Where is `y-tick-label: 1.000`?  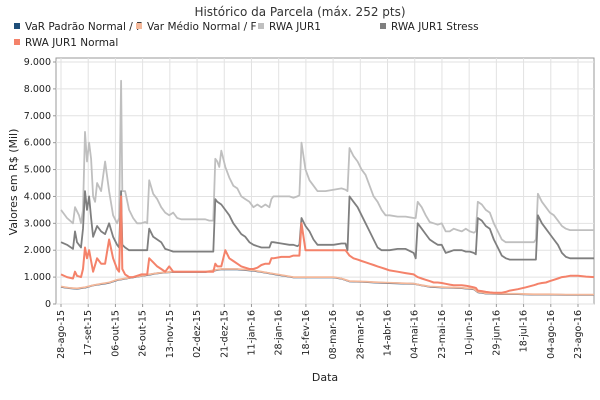
y-tick-label: 1.000 is located at coordinates (37, 277).